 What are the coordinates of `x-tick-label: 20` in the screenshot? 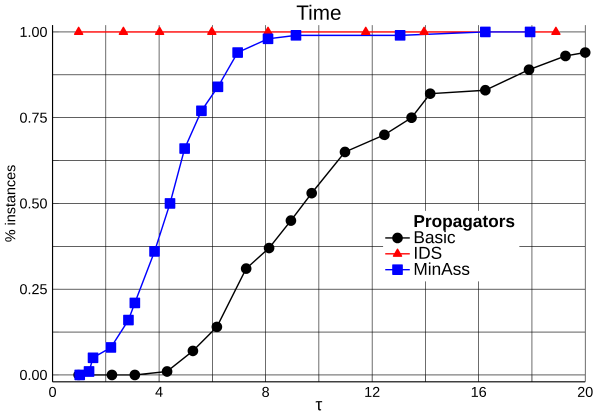 It's located at (585, 391).